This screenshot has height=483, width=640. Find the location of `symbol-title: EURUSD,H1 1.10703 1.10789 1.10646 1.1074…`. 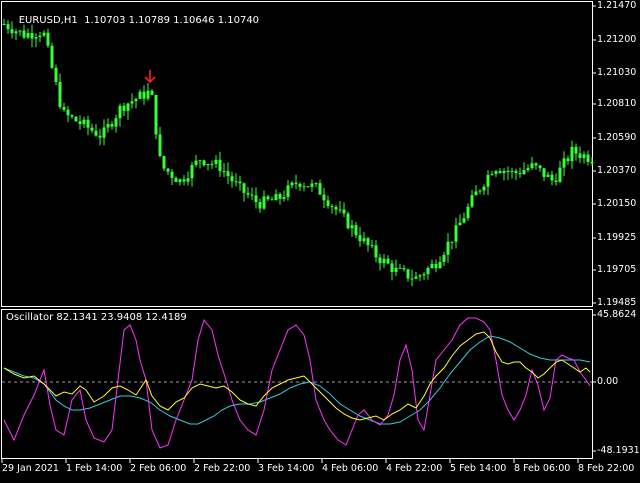

symbol-title: EURUSD,H1 1.10703 1.10789 1.10646 1.1074… is located at coordinates (132, 20).